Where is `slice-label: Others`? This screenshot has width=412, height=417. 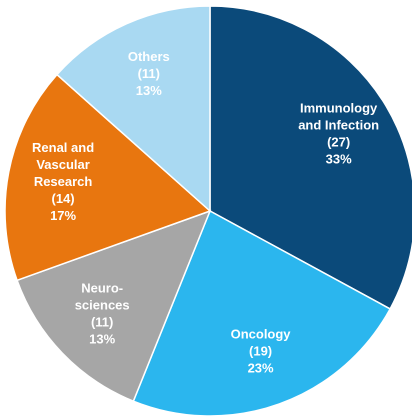 slice-label: Others is located at coordinates (149, 56).